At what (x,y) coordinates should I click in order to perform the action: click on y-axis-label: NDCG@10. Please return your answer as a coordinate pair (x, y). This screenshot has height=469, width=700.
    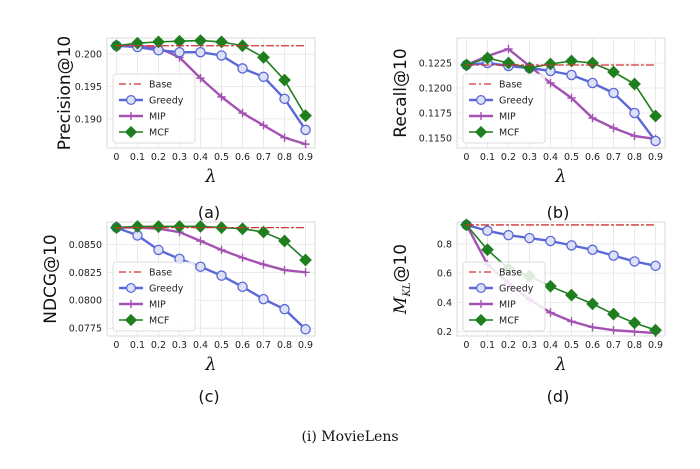
    Looking at the image, I should click on (51, 278).